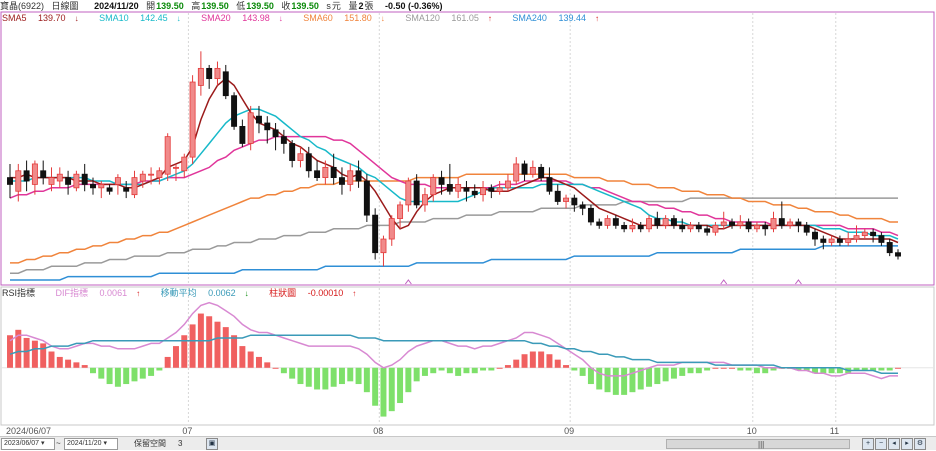  What do you see at coordinates (28, 444) in the screenshot?
I see `range-start-select: 2023/06/07 ▾` at bounding box center [28, 444].